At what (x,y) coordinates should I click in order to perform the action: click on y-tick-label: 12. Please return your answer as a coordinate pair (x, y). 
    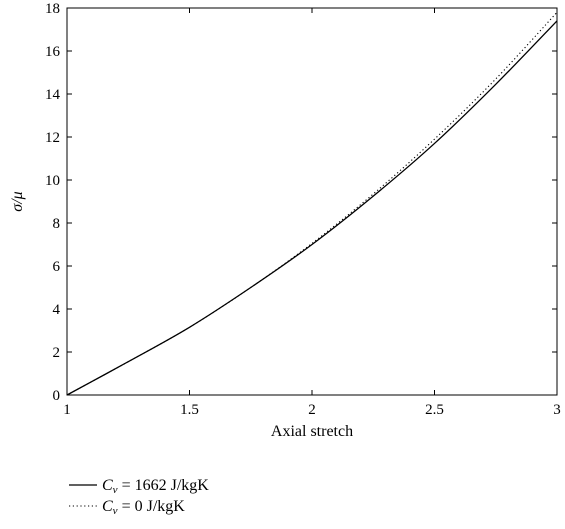
    Looking at the image, I should click on (52, 138).